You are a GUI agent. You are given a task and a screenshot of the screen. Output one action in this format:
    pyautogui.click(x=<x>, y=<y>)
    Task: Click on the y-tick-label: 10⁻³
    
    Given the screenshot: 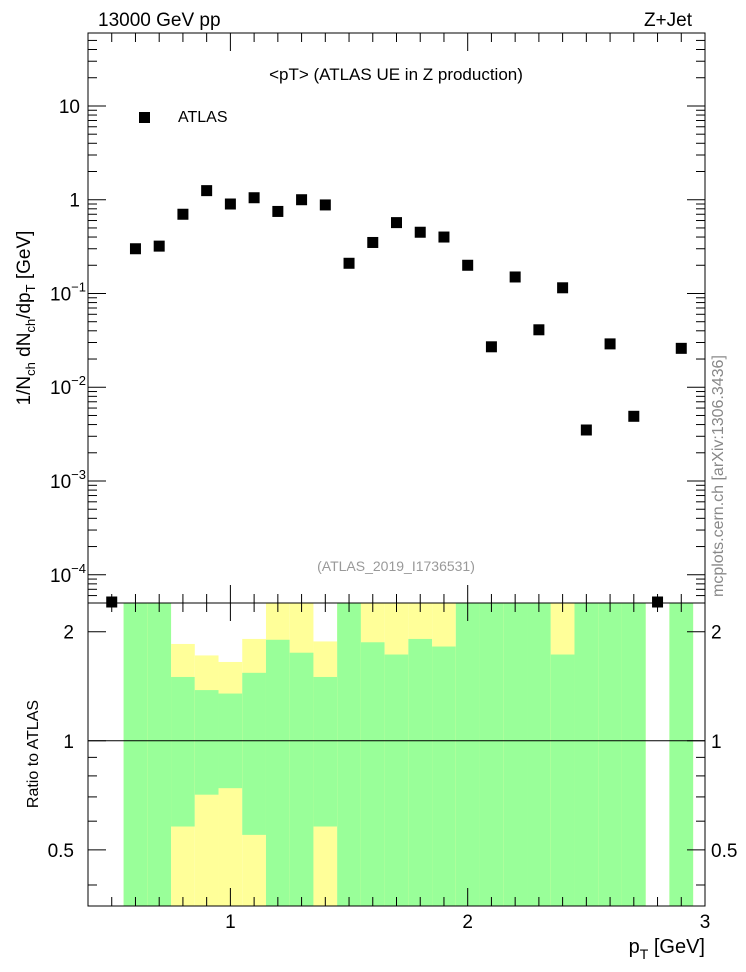 What is the action you would take?
    pyautogui.click(x=68, y=480)
    